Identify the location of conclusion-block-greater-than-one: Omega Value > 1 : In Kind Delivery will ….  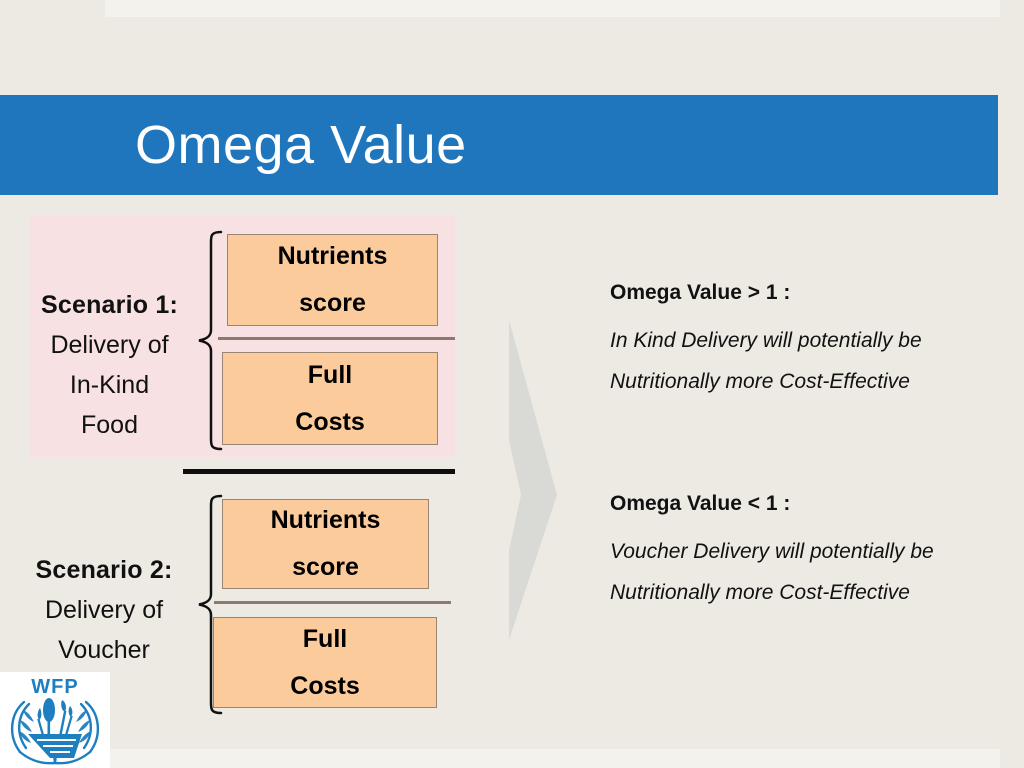
(810, 340).